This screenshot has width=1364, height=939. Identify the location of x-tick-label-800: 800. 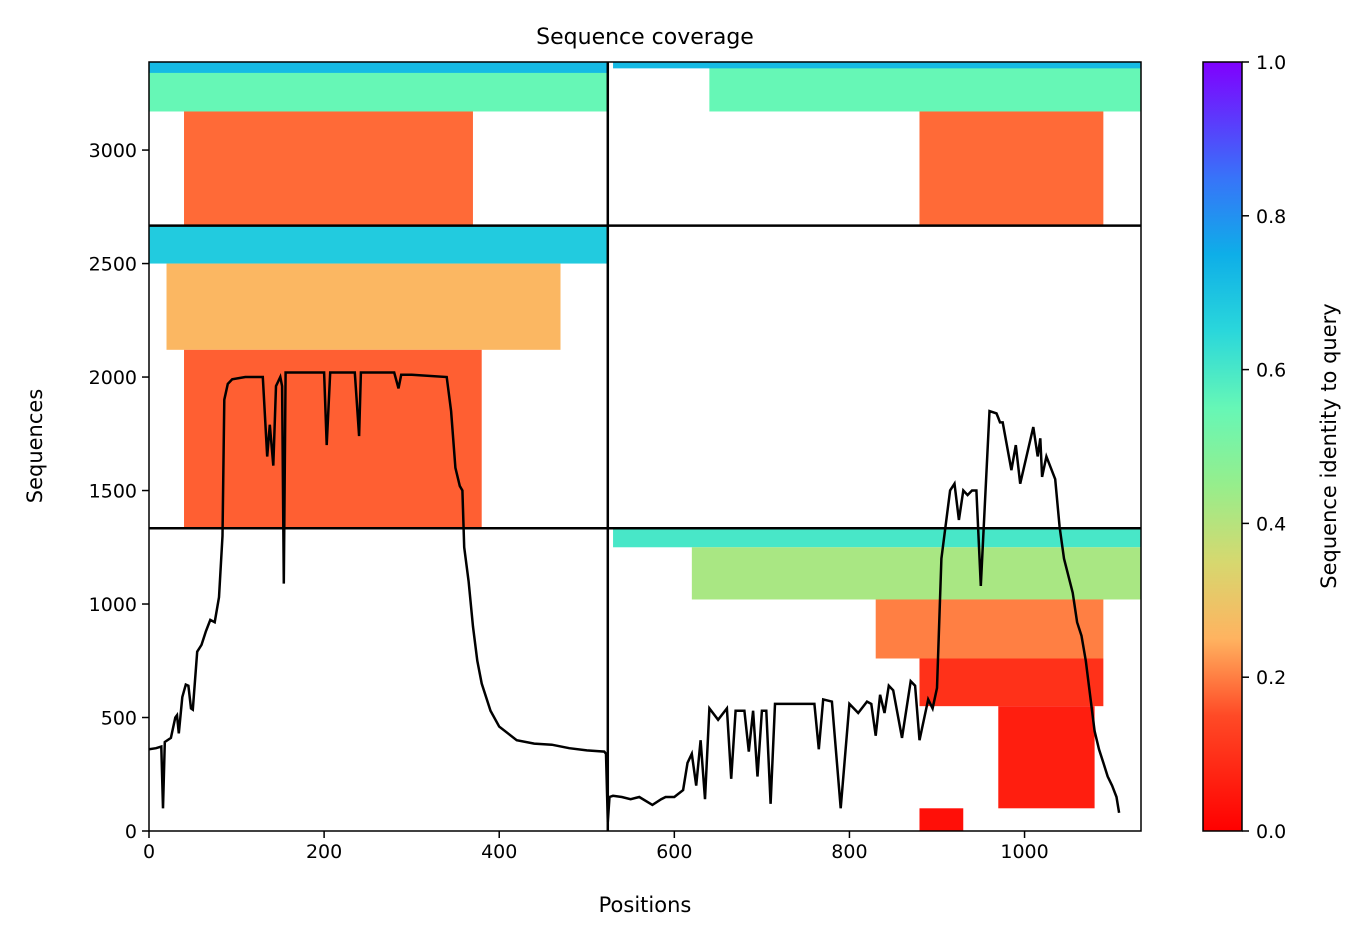
(849, 852).